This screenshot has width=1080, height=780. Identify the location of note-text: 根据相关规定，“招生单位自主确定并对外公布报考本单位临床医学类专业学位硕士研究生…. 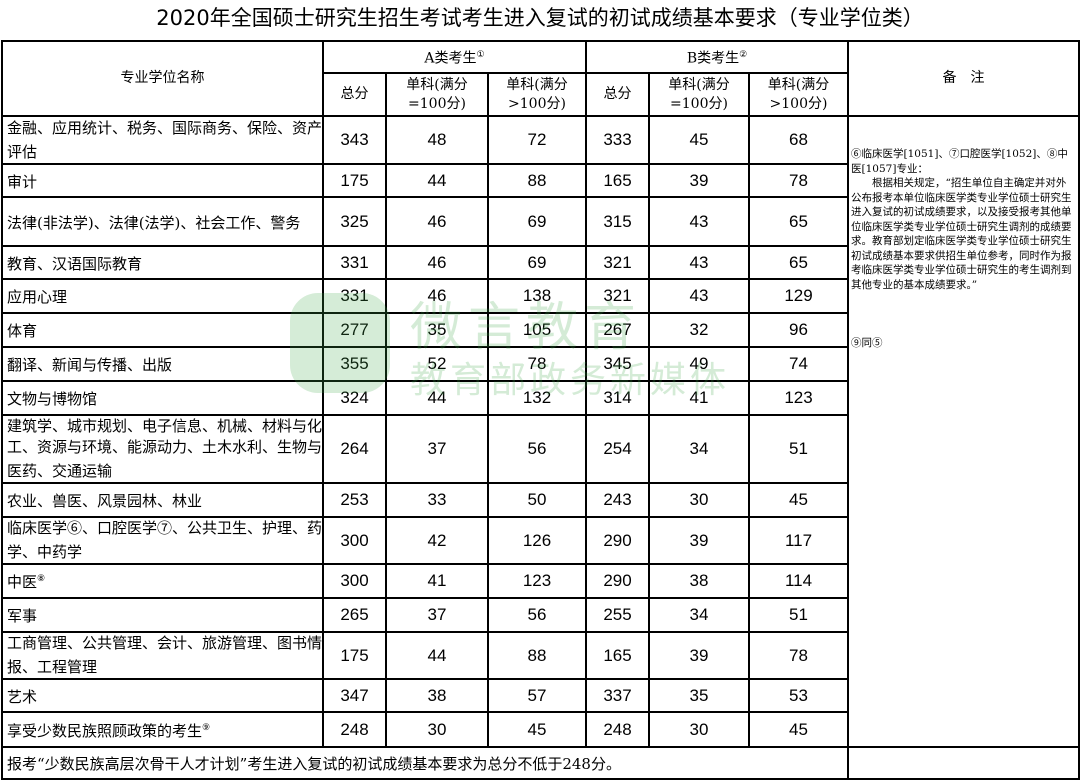
(961, 234).